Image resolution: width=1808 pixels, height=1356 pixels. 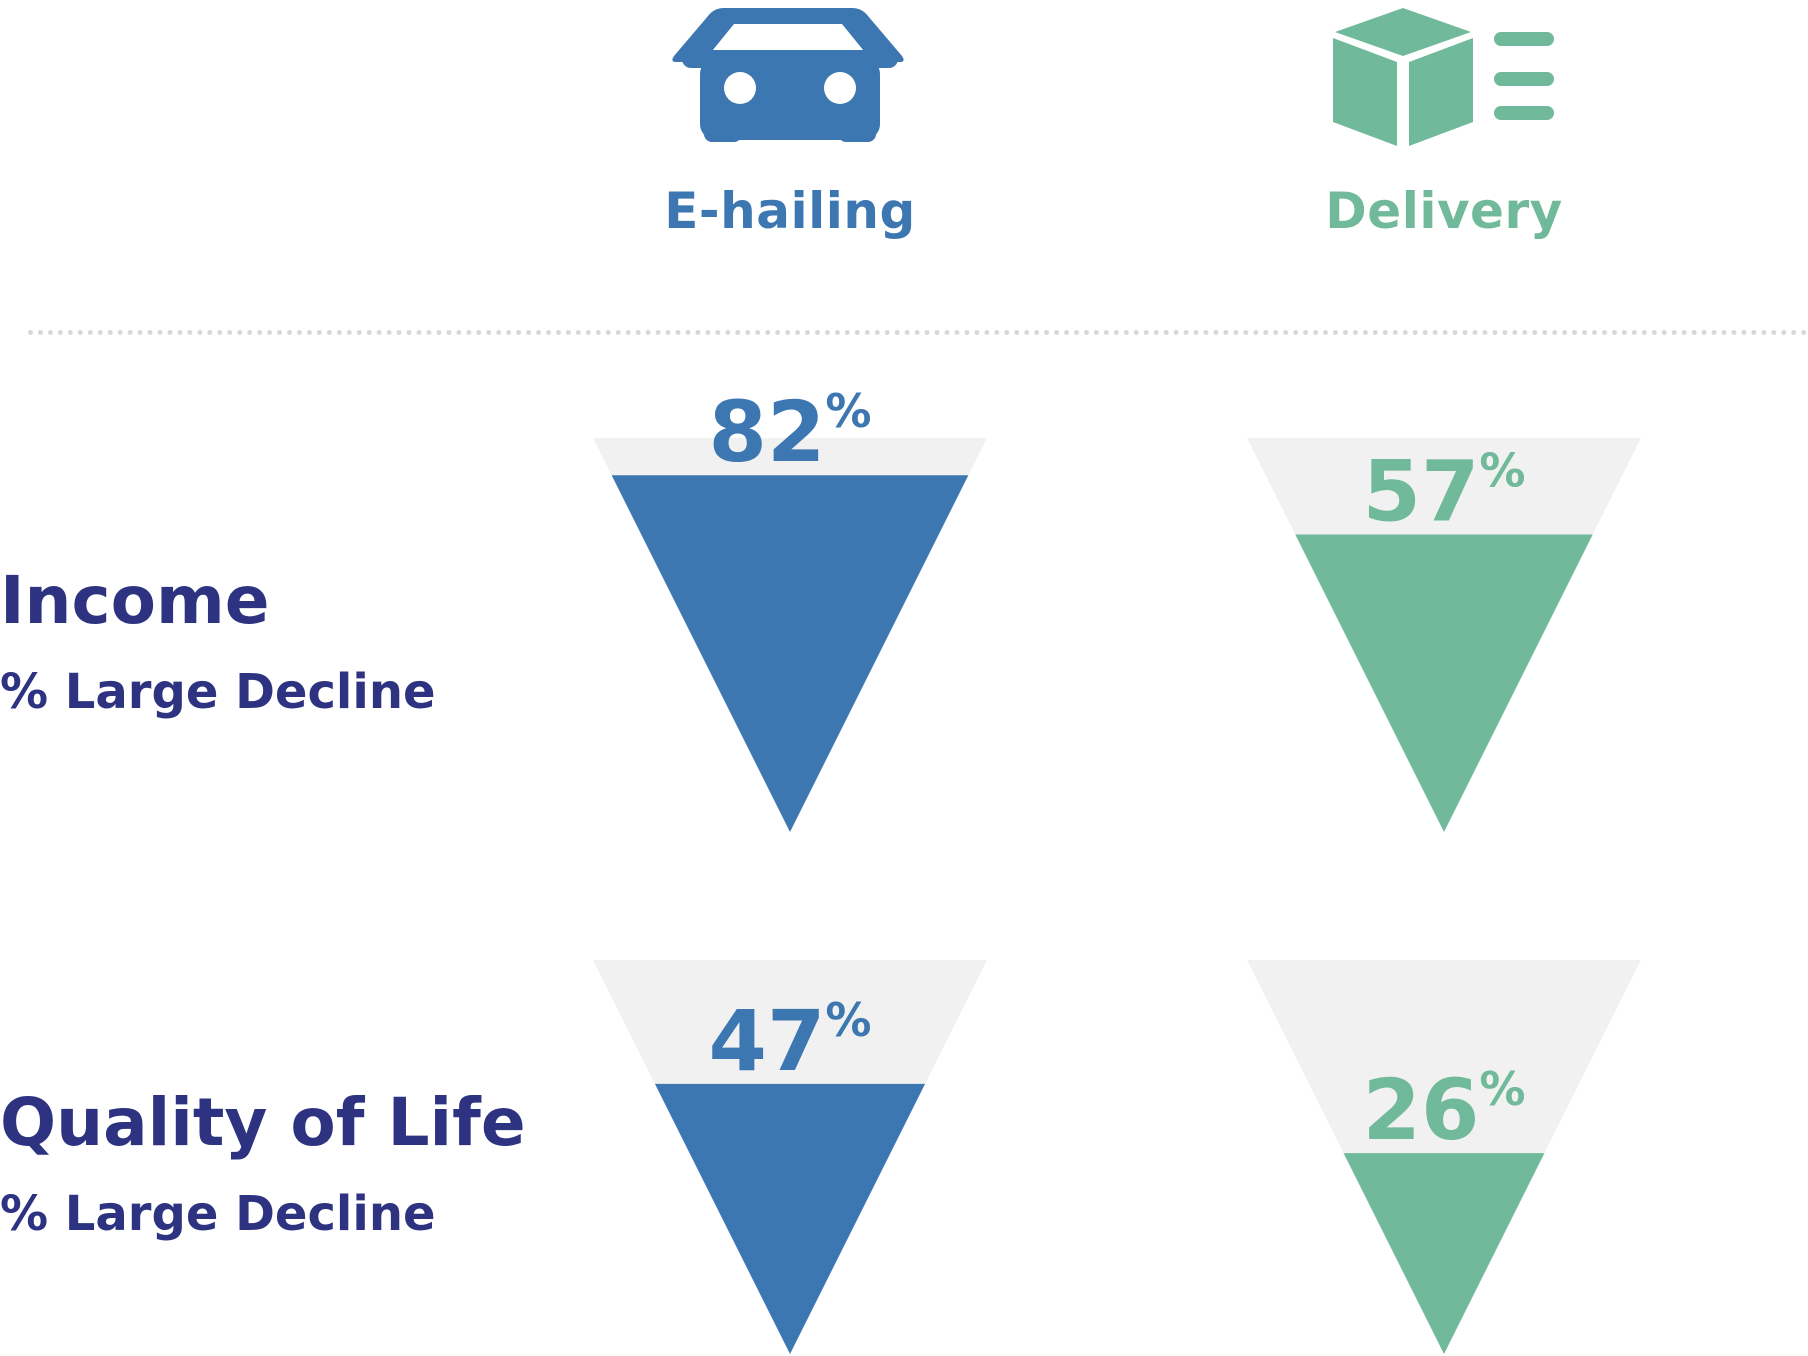 I want to click on package-list-icon, so click(x=1443, y=77).